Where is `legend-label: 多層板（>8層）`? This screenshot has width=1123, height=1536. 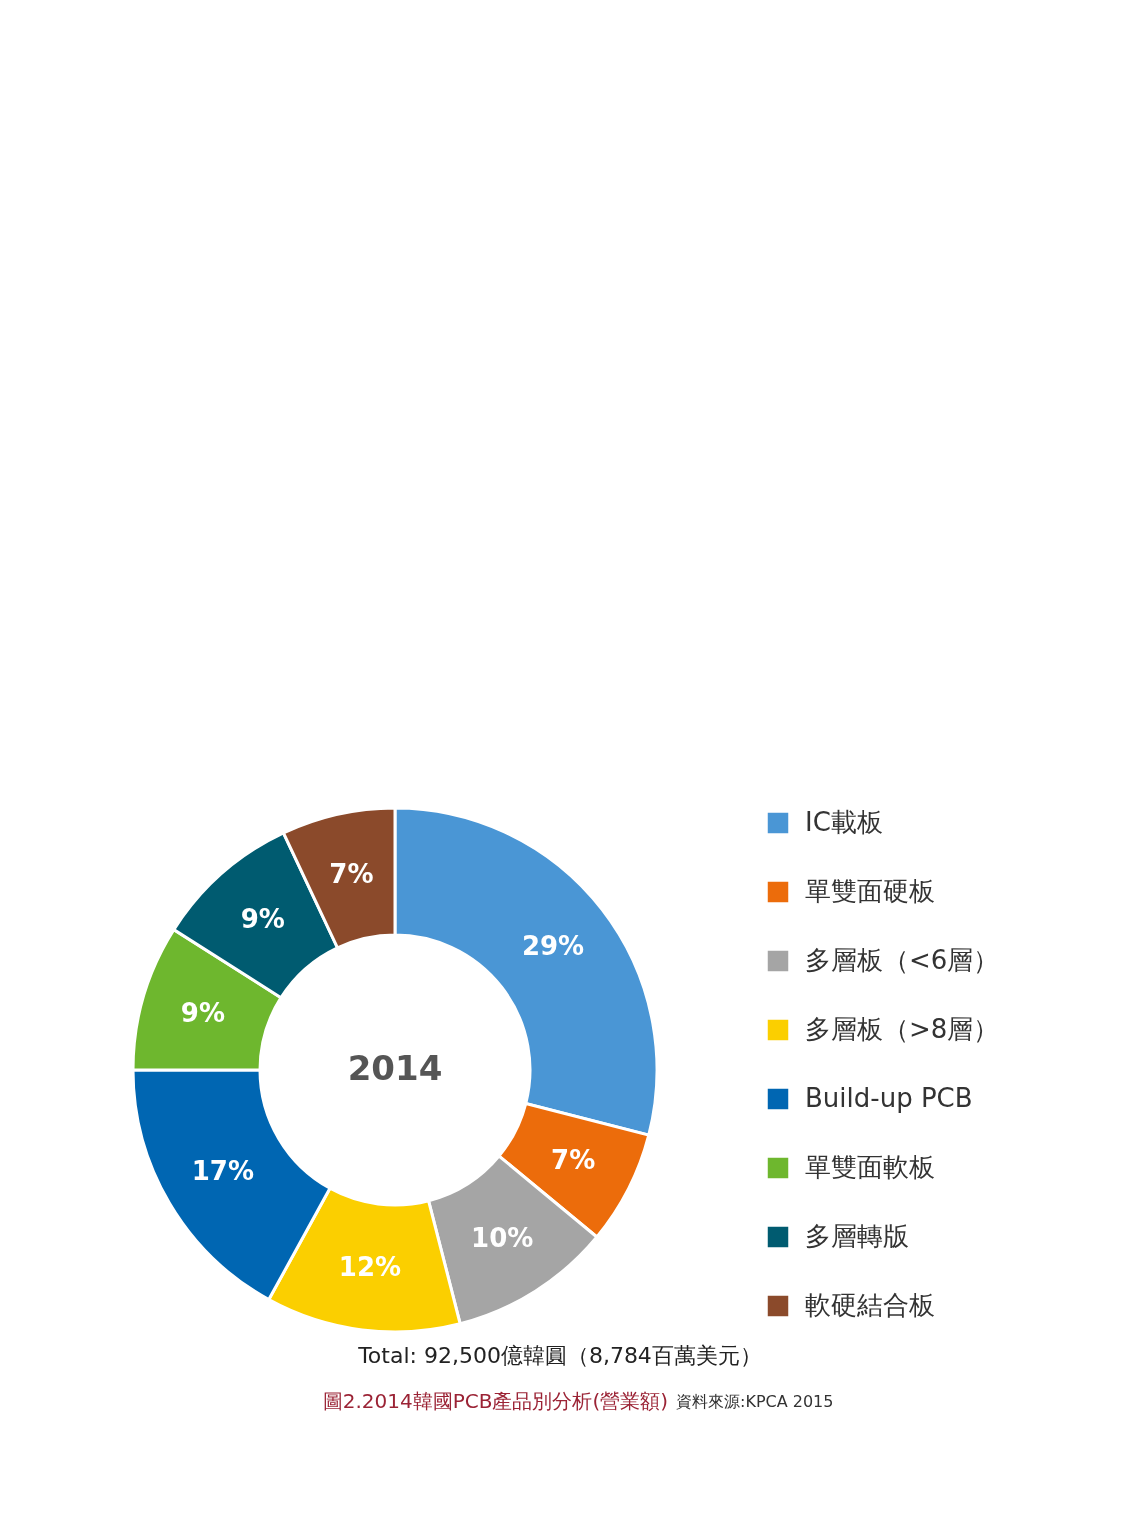
legend-label: 多層板（>8層） is located at coordinates (902, 1029).